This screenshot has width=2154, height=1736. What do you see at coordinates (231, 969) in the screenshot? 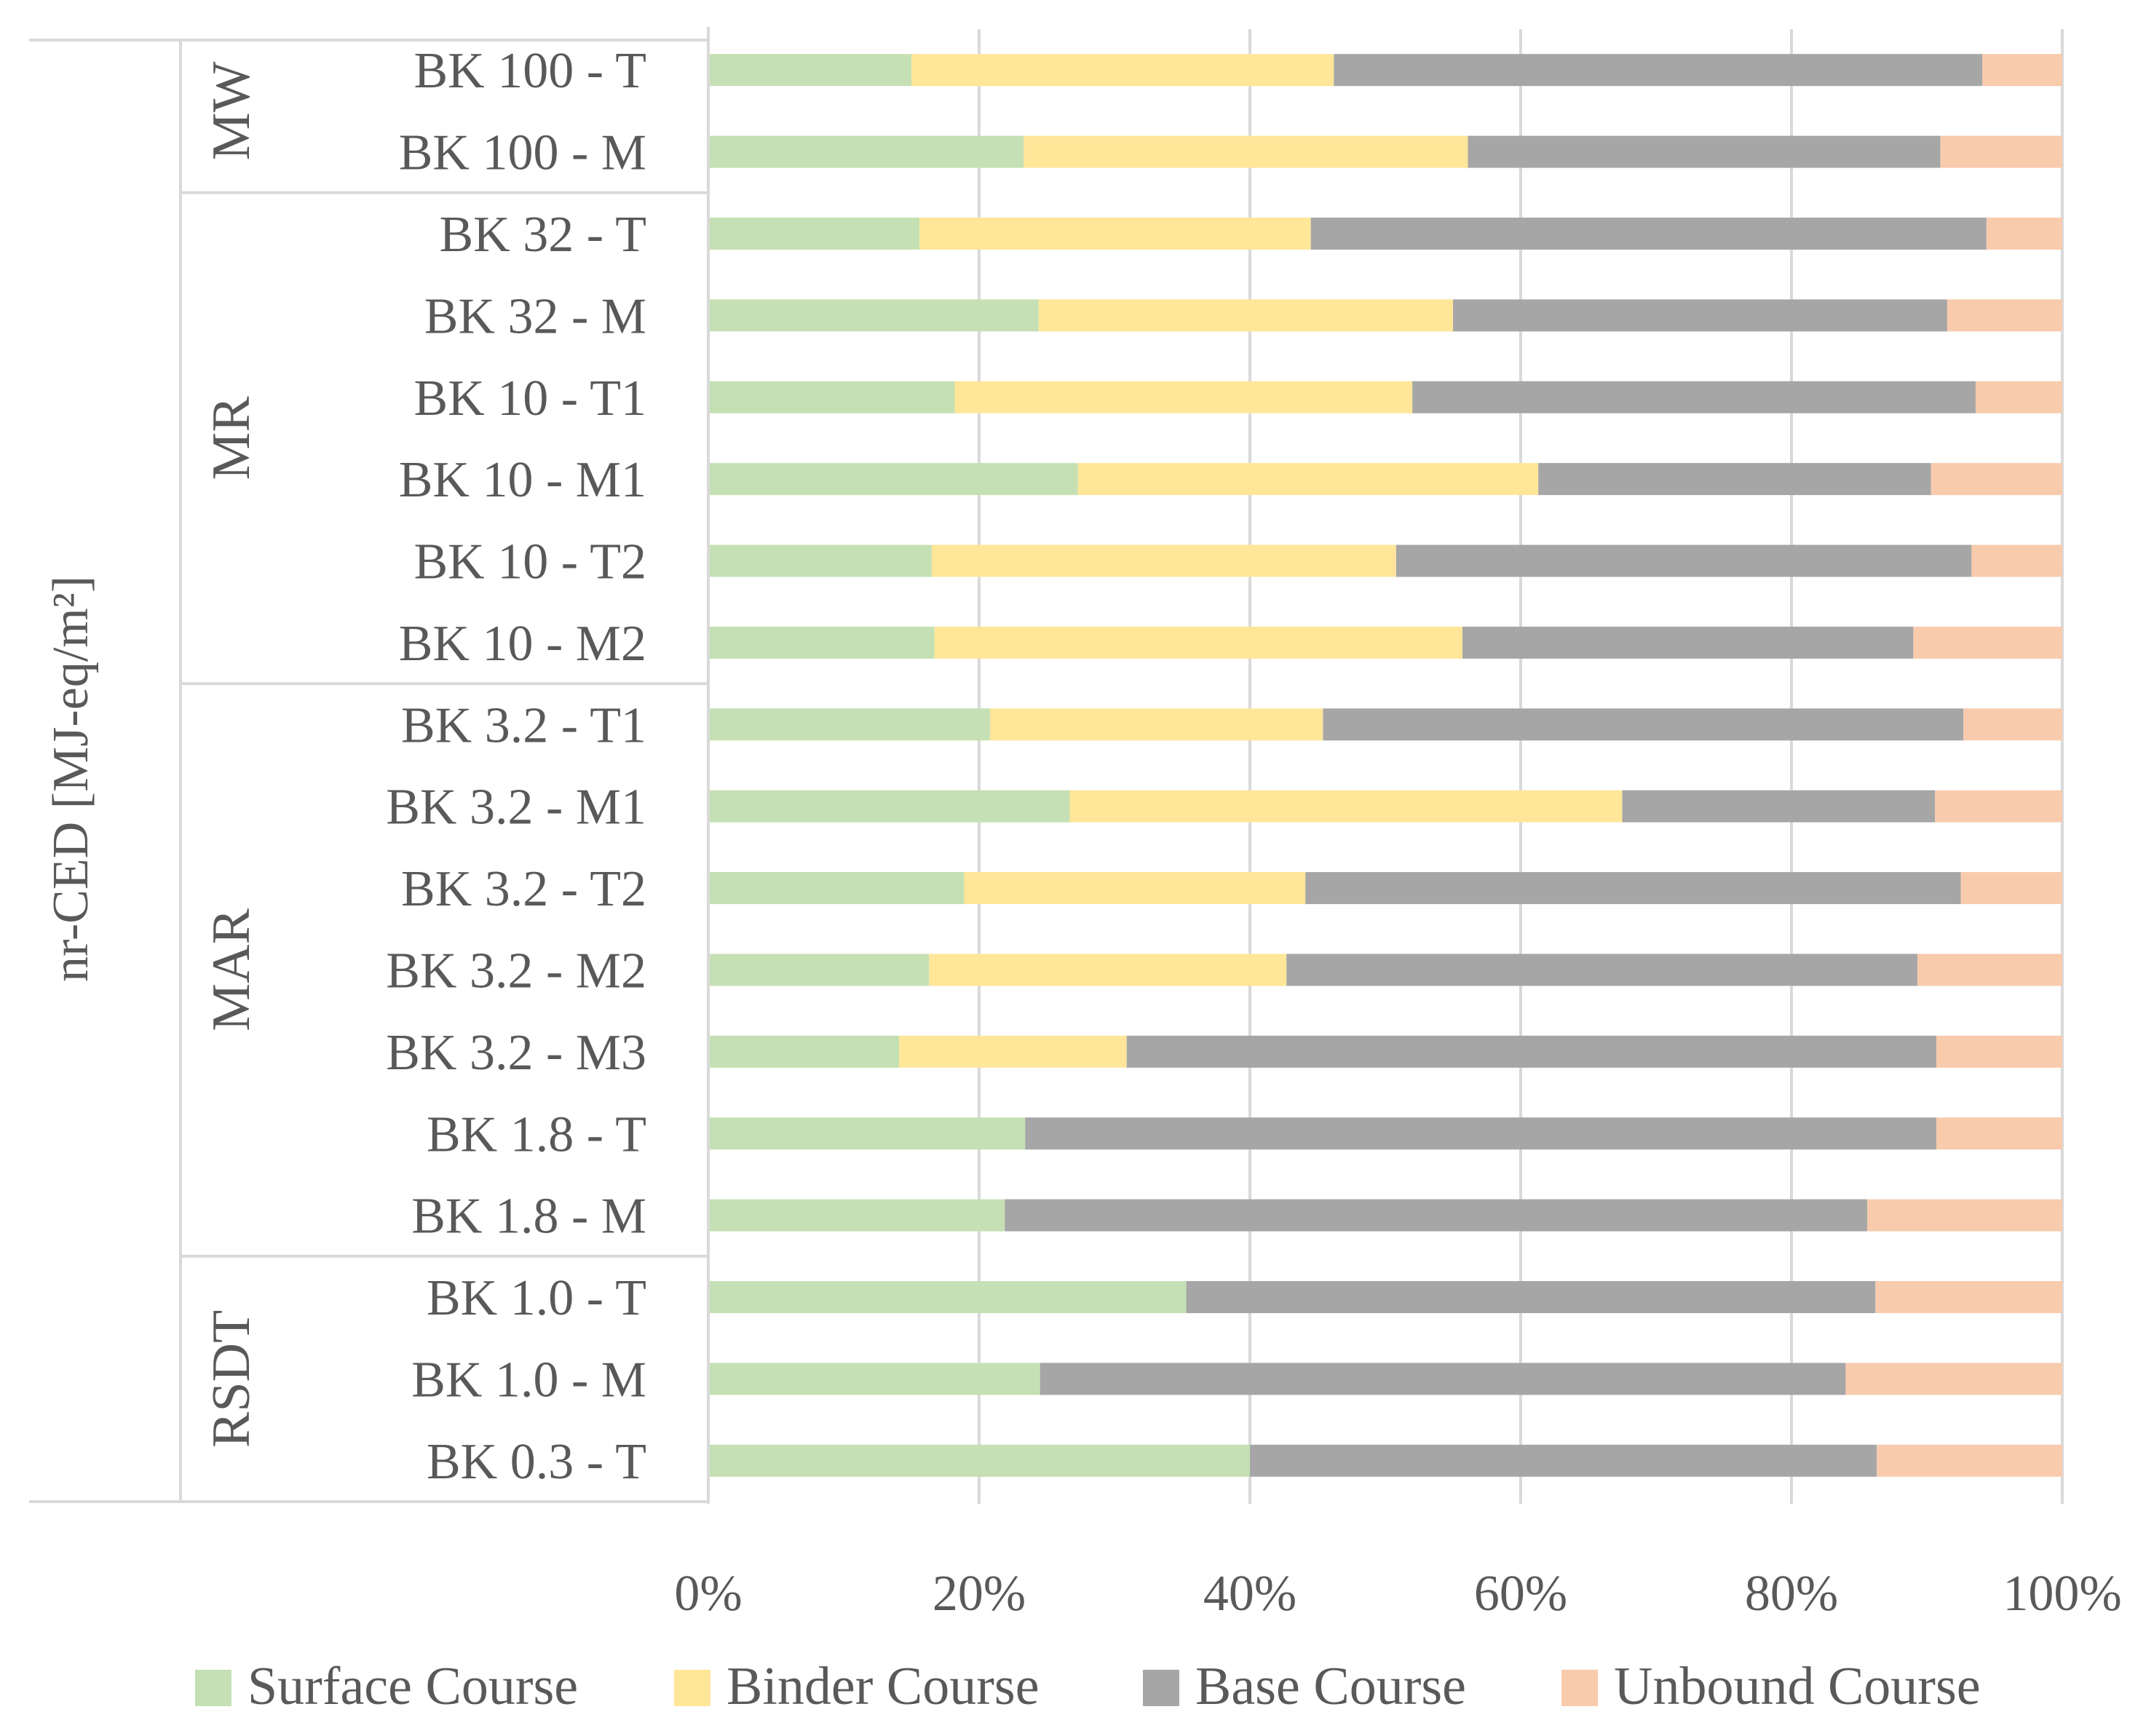
I see `group-label: MAR` at bounding box center [231, 969].